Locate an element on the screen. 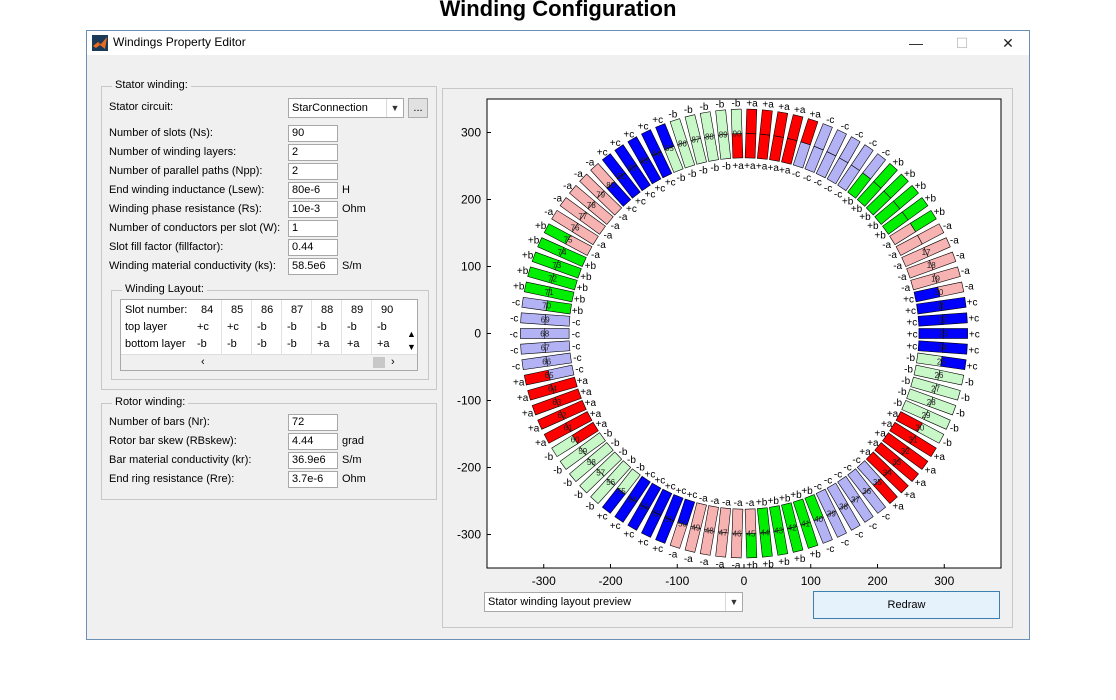 Image resolution: width=1116 pixels, height=700 pixels. rotor-field: 36.9e6 is located at coordinates (313, 460).